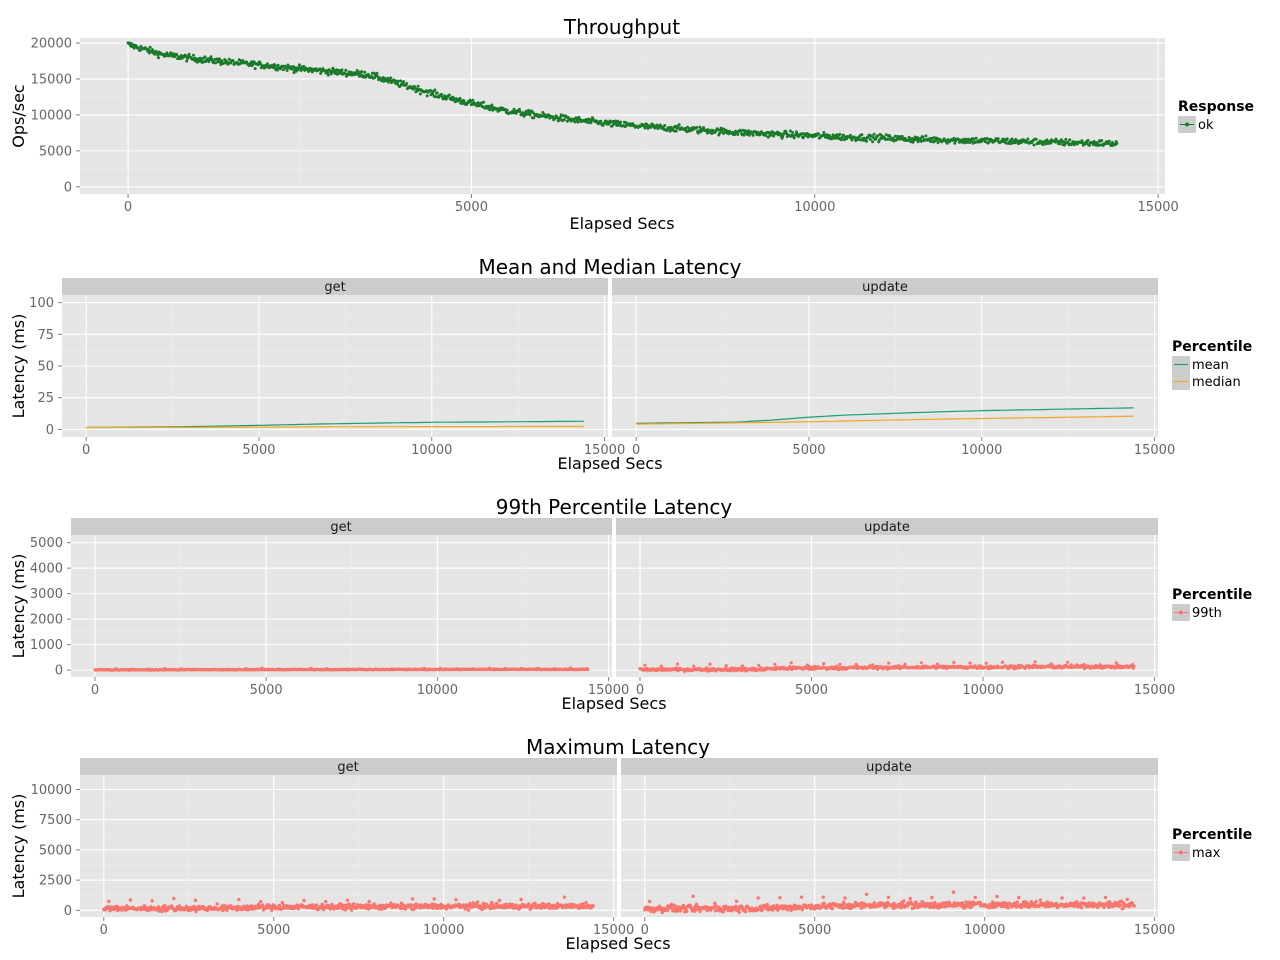 Image resolution: width=1280 pixels, height=960 pixels. What do you see at coordinates (45, 335) in the screenshot?
I see `y-tick-label: 75` at bounding box center [45, 335].